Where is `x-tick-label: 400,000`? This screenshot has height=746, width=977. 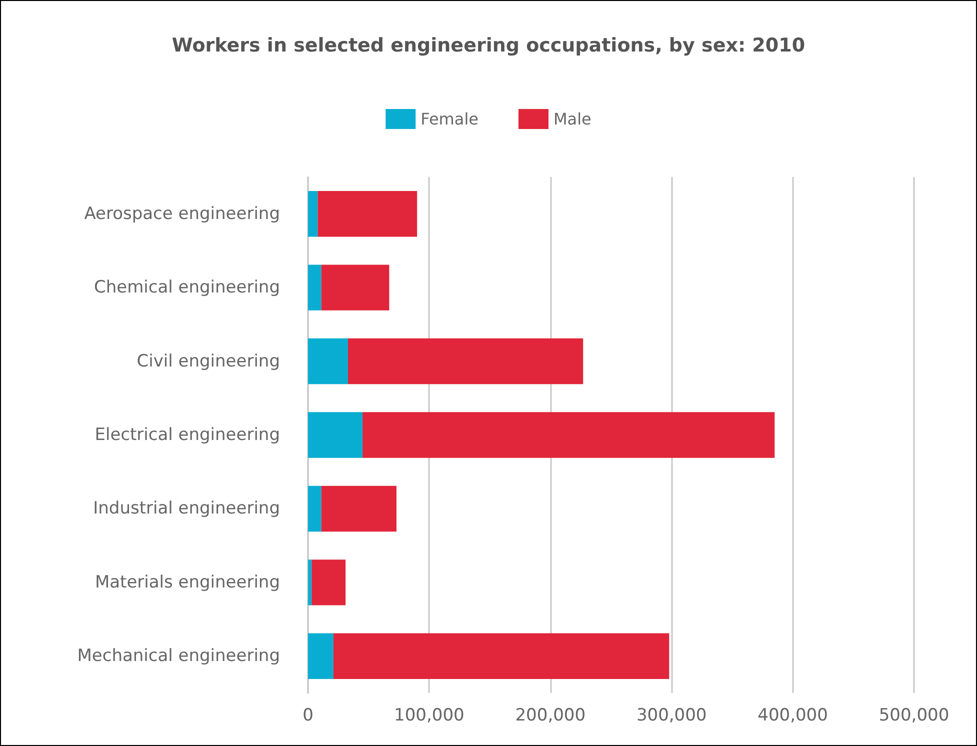 x-tick-label: 400,000 is located at coordinates (793, 716).